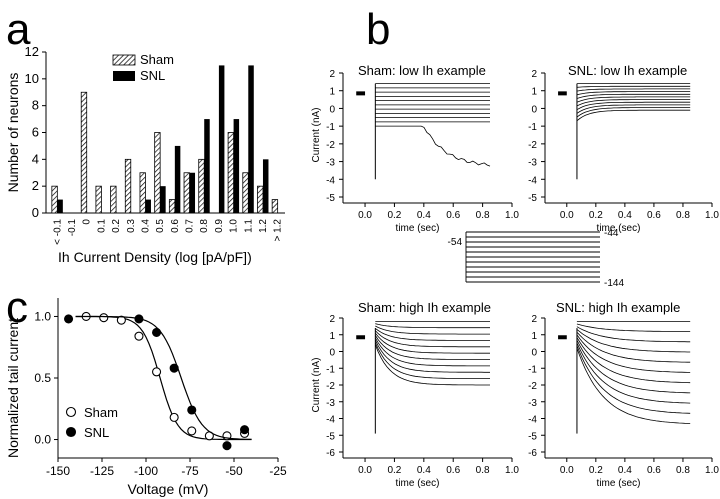 This screenshot has height=499, width=720. Describe the element at coordinates (155, 257) in the screenshot. I see `x-axis-label: Ih Current Density (log [pA/pF])` at that location.